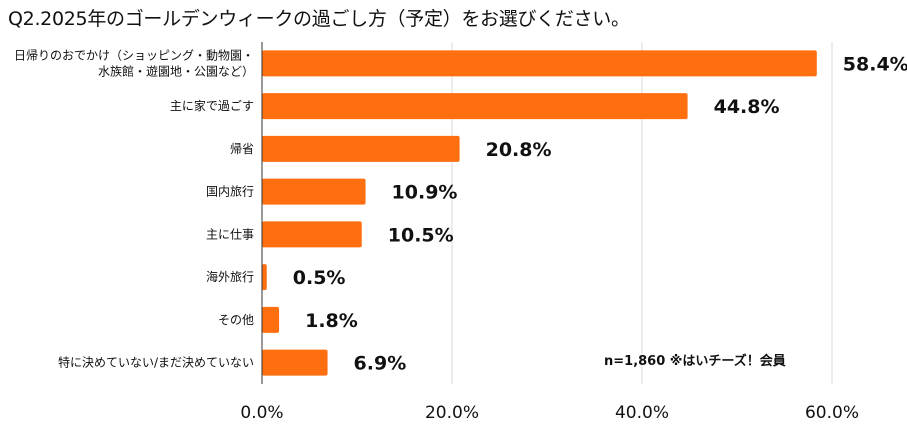  Describe the element at coordinates (230, 192) in the screenshot. I see `category-label: 国内旅行` at that location.